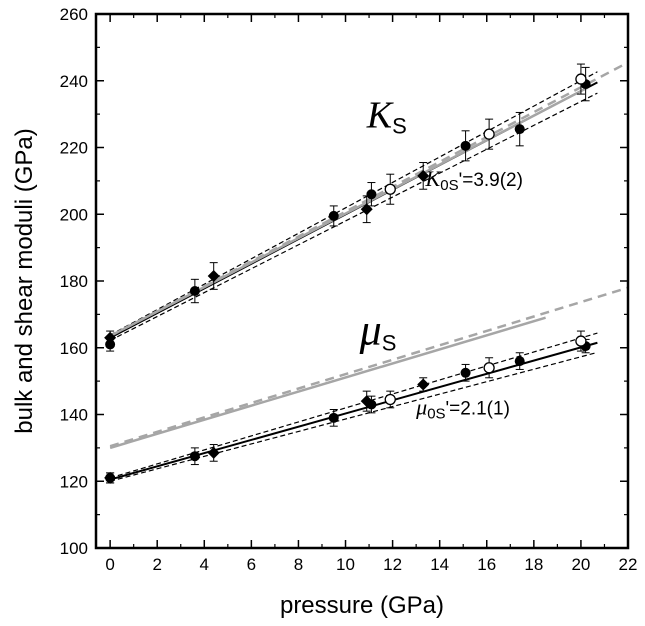 The height and width of the screenshot is (626, 645). Describe the element at coordinates (74, 14) in the screenshot. I see `y-tick-label: 260` at that location.